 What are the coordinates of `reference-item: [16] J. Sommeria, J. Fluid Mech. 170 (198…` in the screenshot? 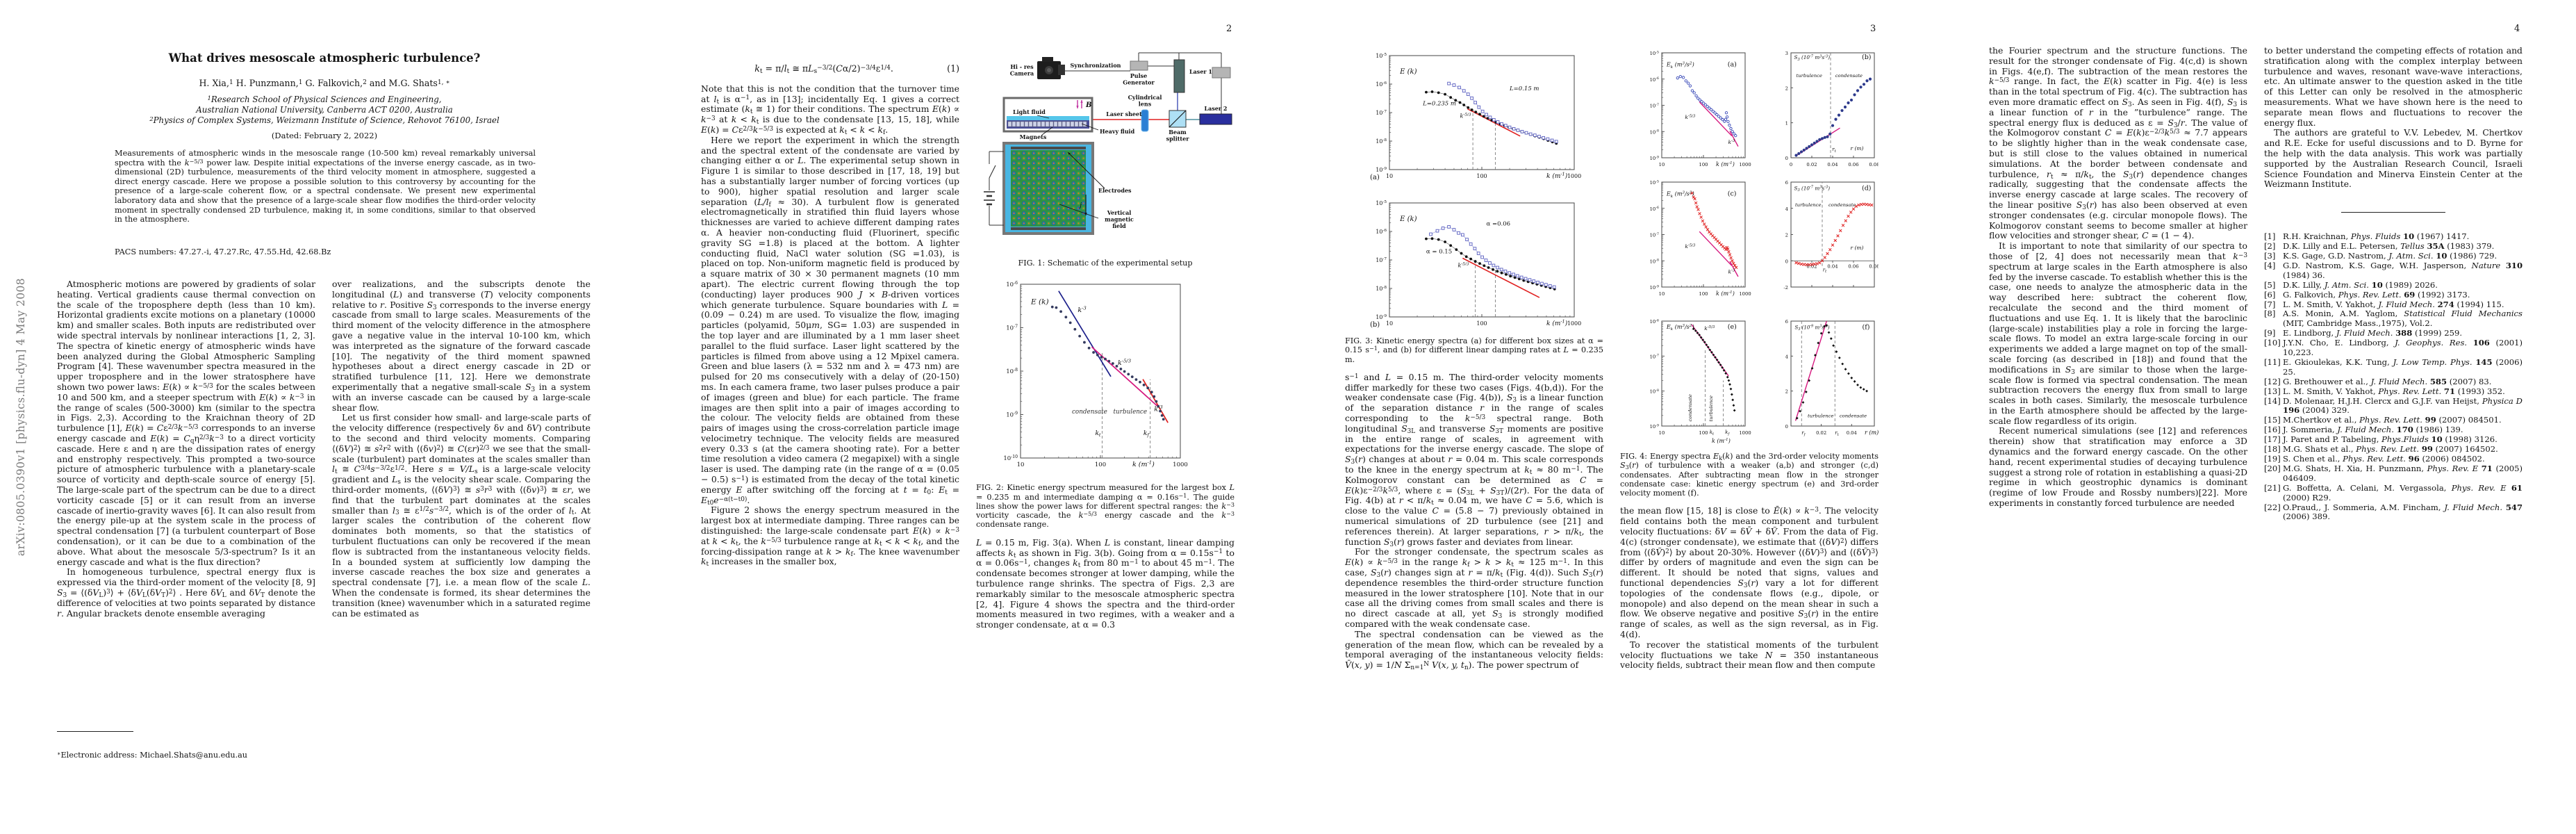 It's located at (2394, 430).